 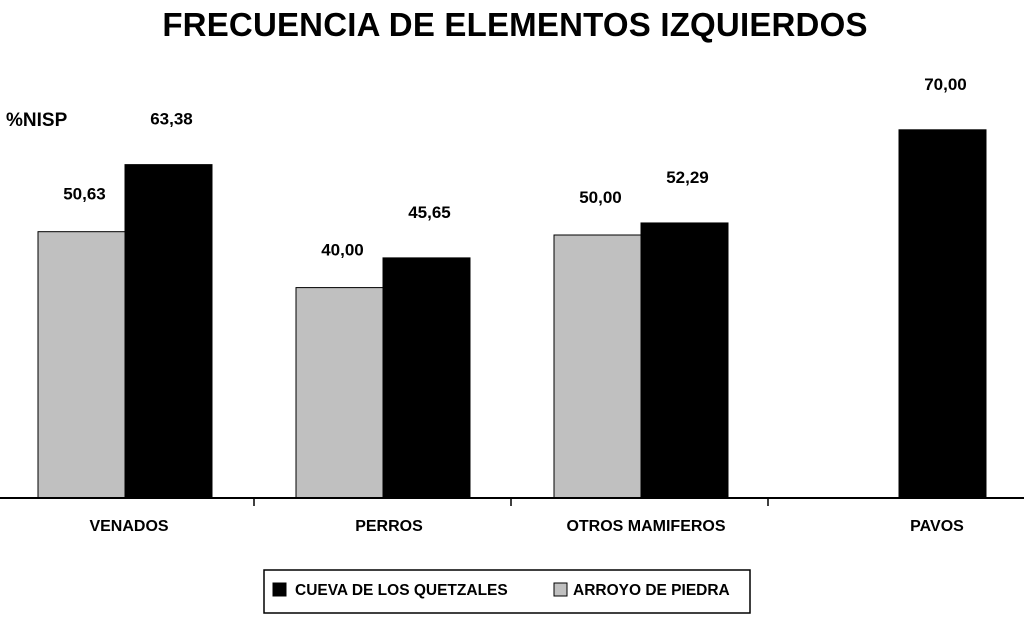 I want to click on category-labels-group: VENADOS PERROS OTROS MAMIFEROS PAVOS, so click(x=526, y=526).